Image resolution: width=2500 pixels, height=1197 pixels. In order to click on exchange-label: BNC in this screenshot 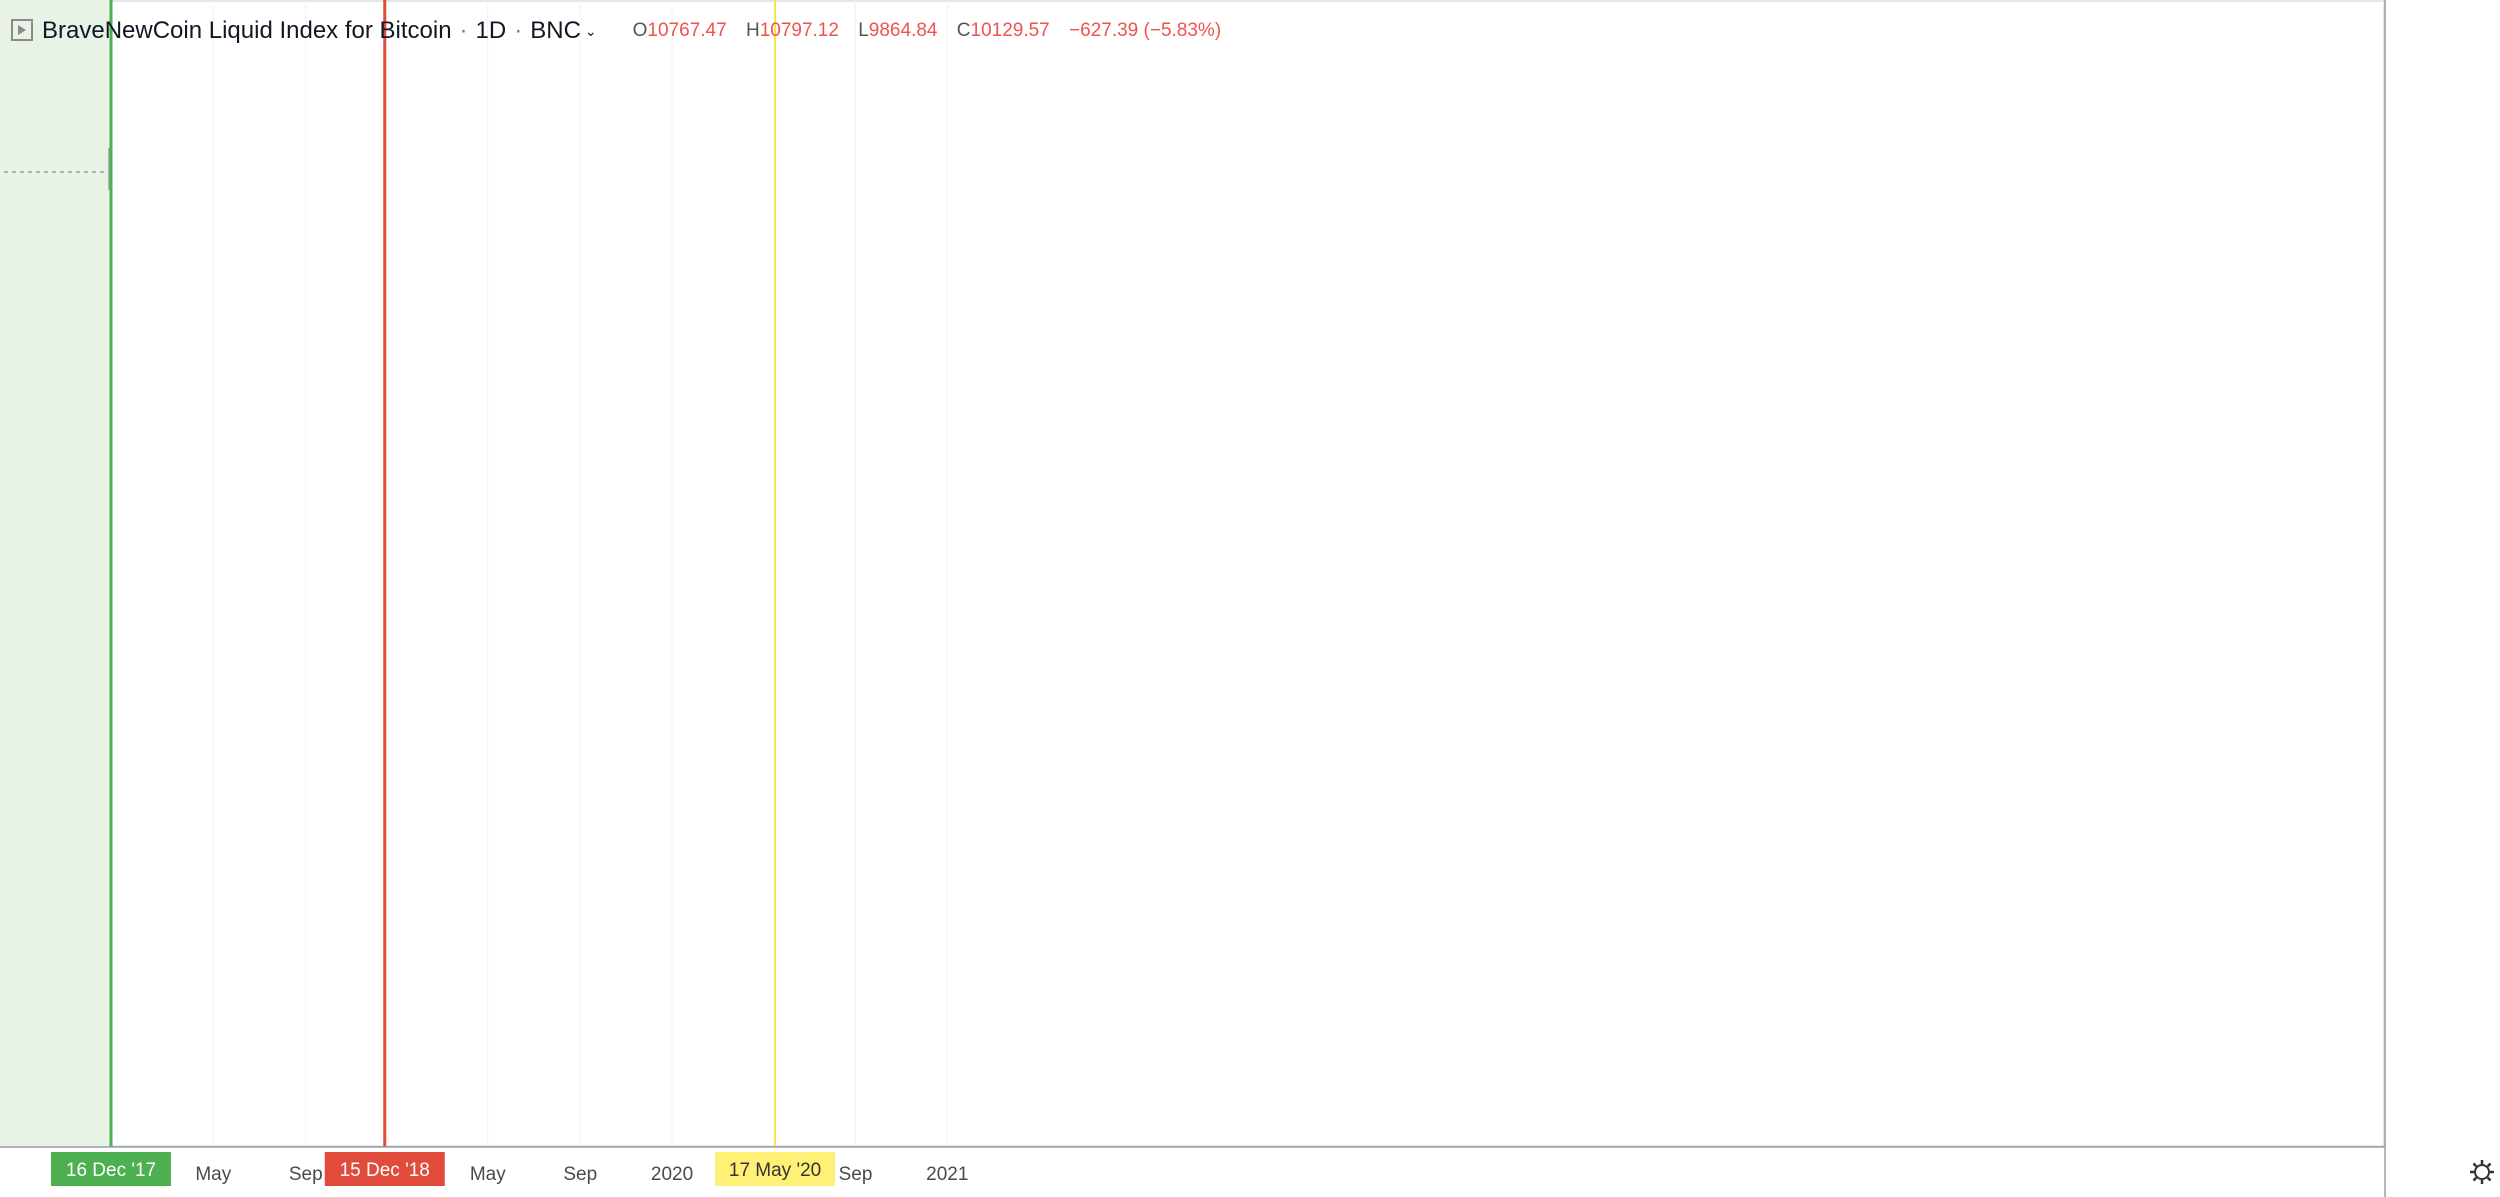, I will do `click(555, 30)`.